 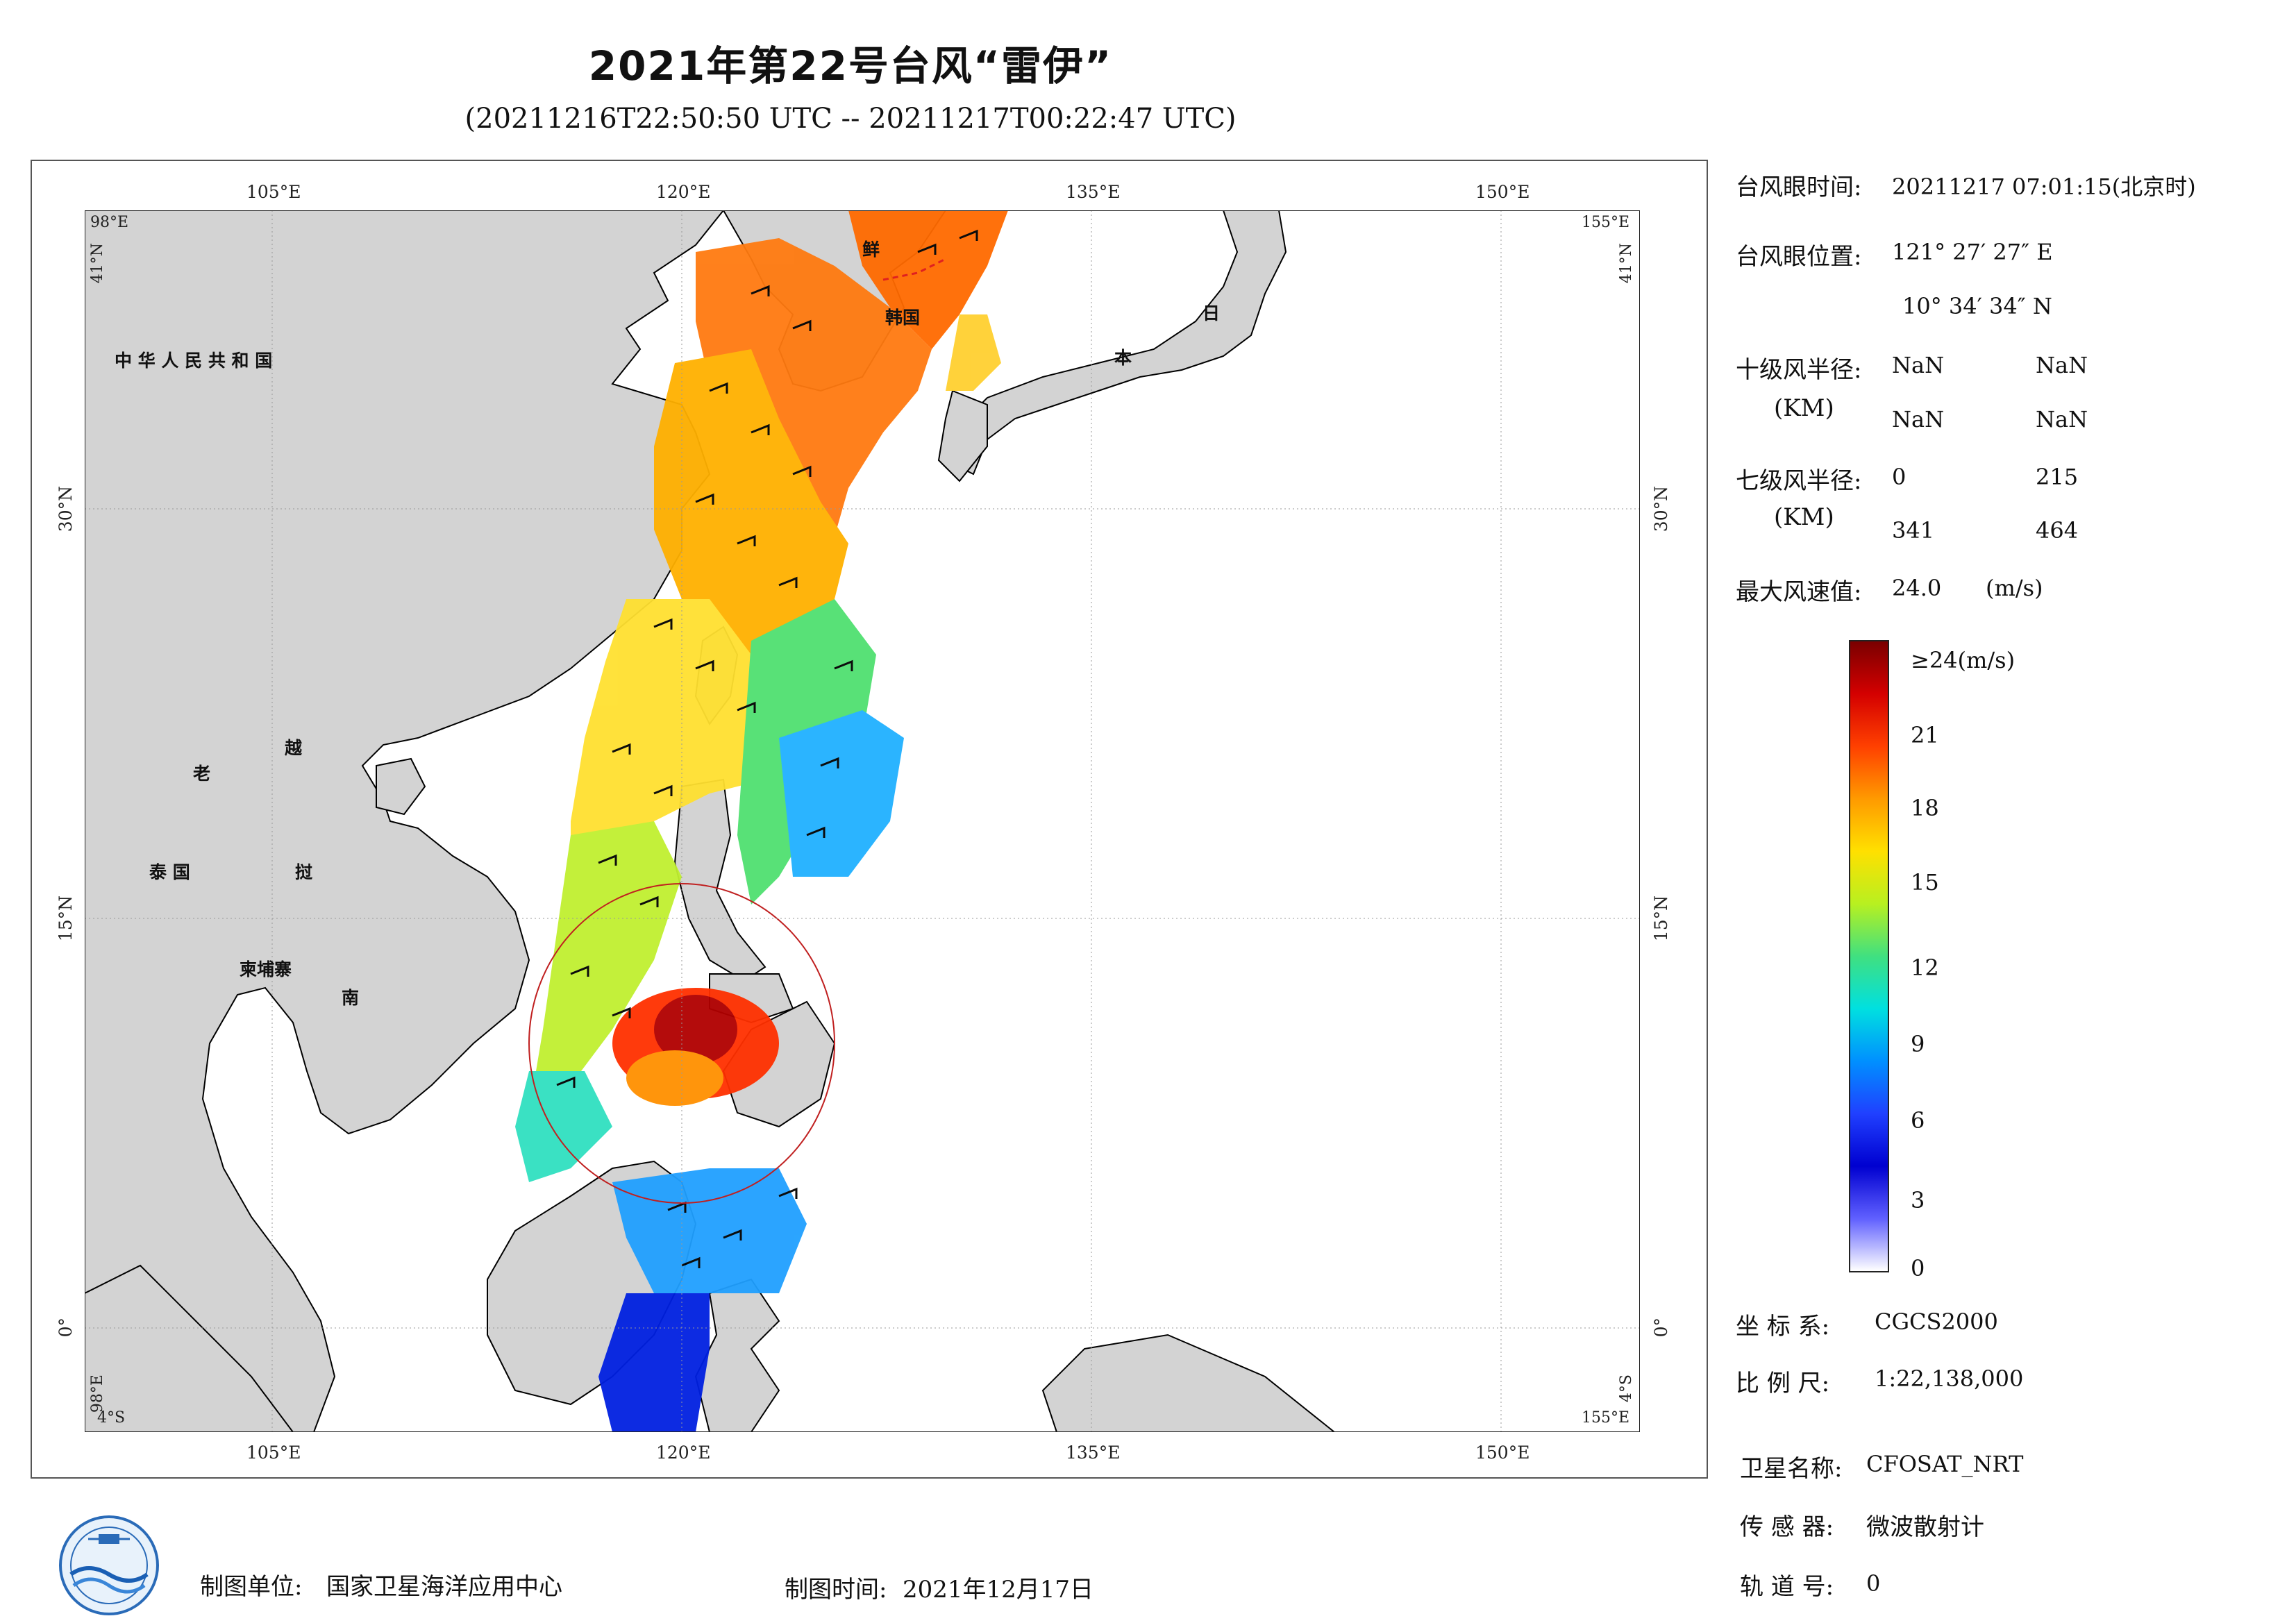 I want to click on map-title: 2021年第22号台风“雷伊”, so click(x=850, y=66).